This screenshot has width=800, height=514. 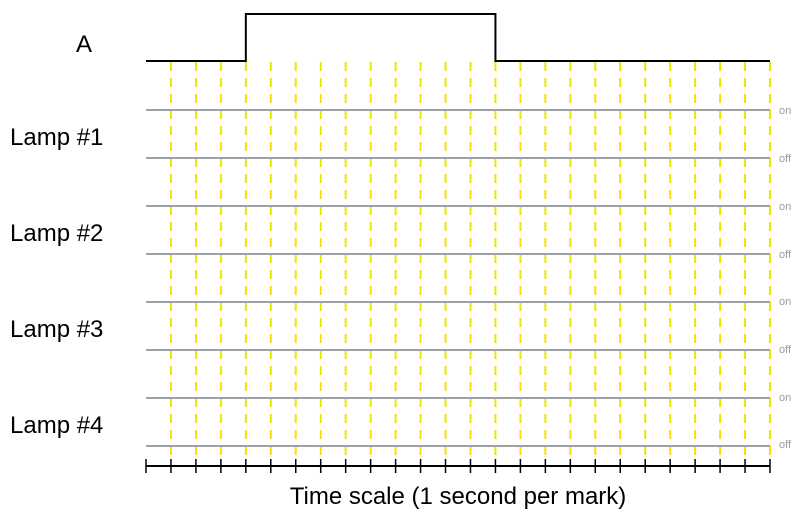 What do you see at coordinates (401, 231) in the screenshot?
I see `lamp-2-row: Lamp #2 on off` at bounding box center [401, 231].